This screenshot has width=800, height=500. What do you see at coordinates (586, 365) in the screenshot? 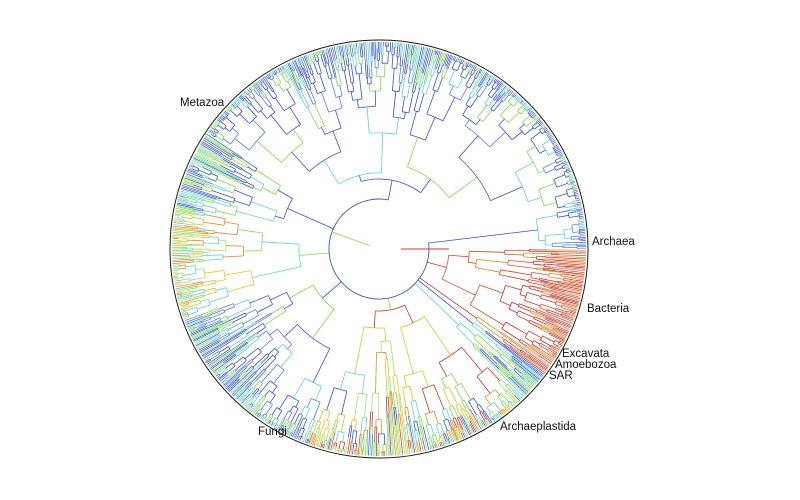
I see `label-amoebozoa: Amoebozoa` at bounding box center [586, 365].